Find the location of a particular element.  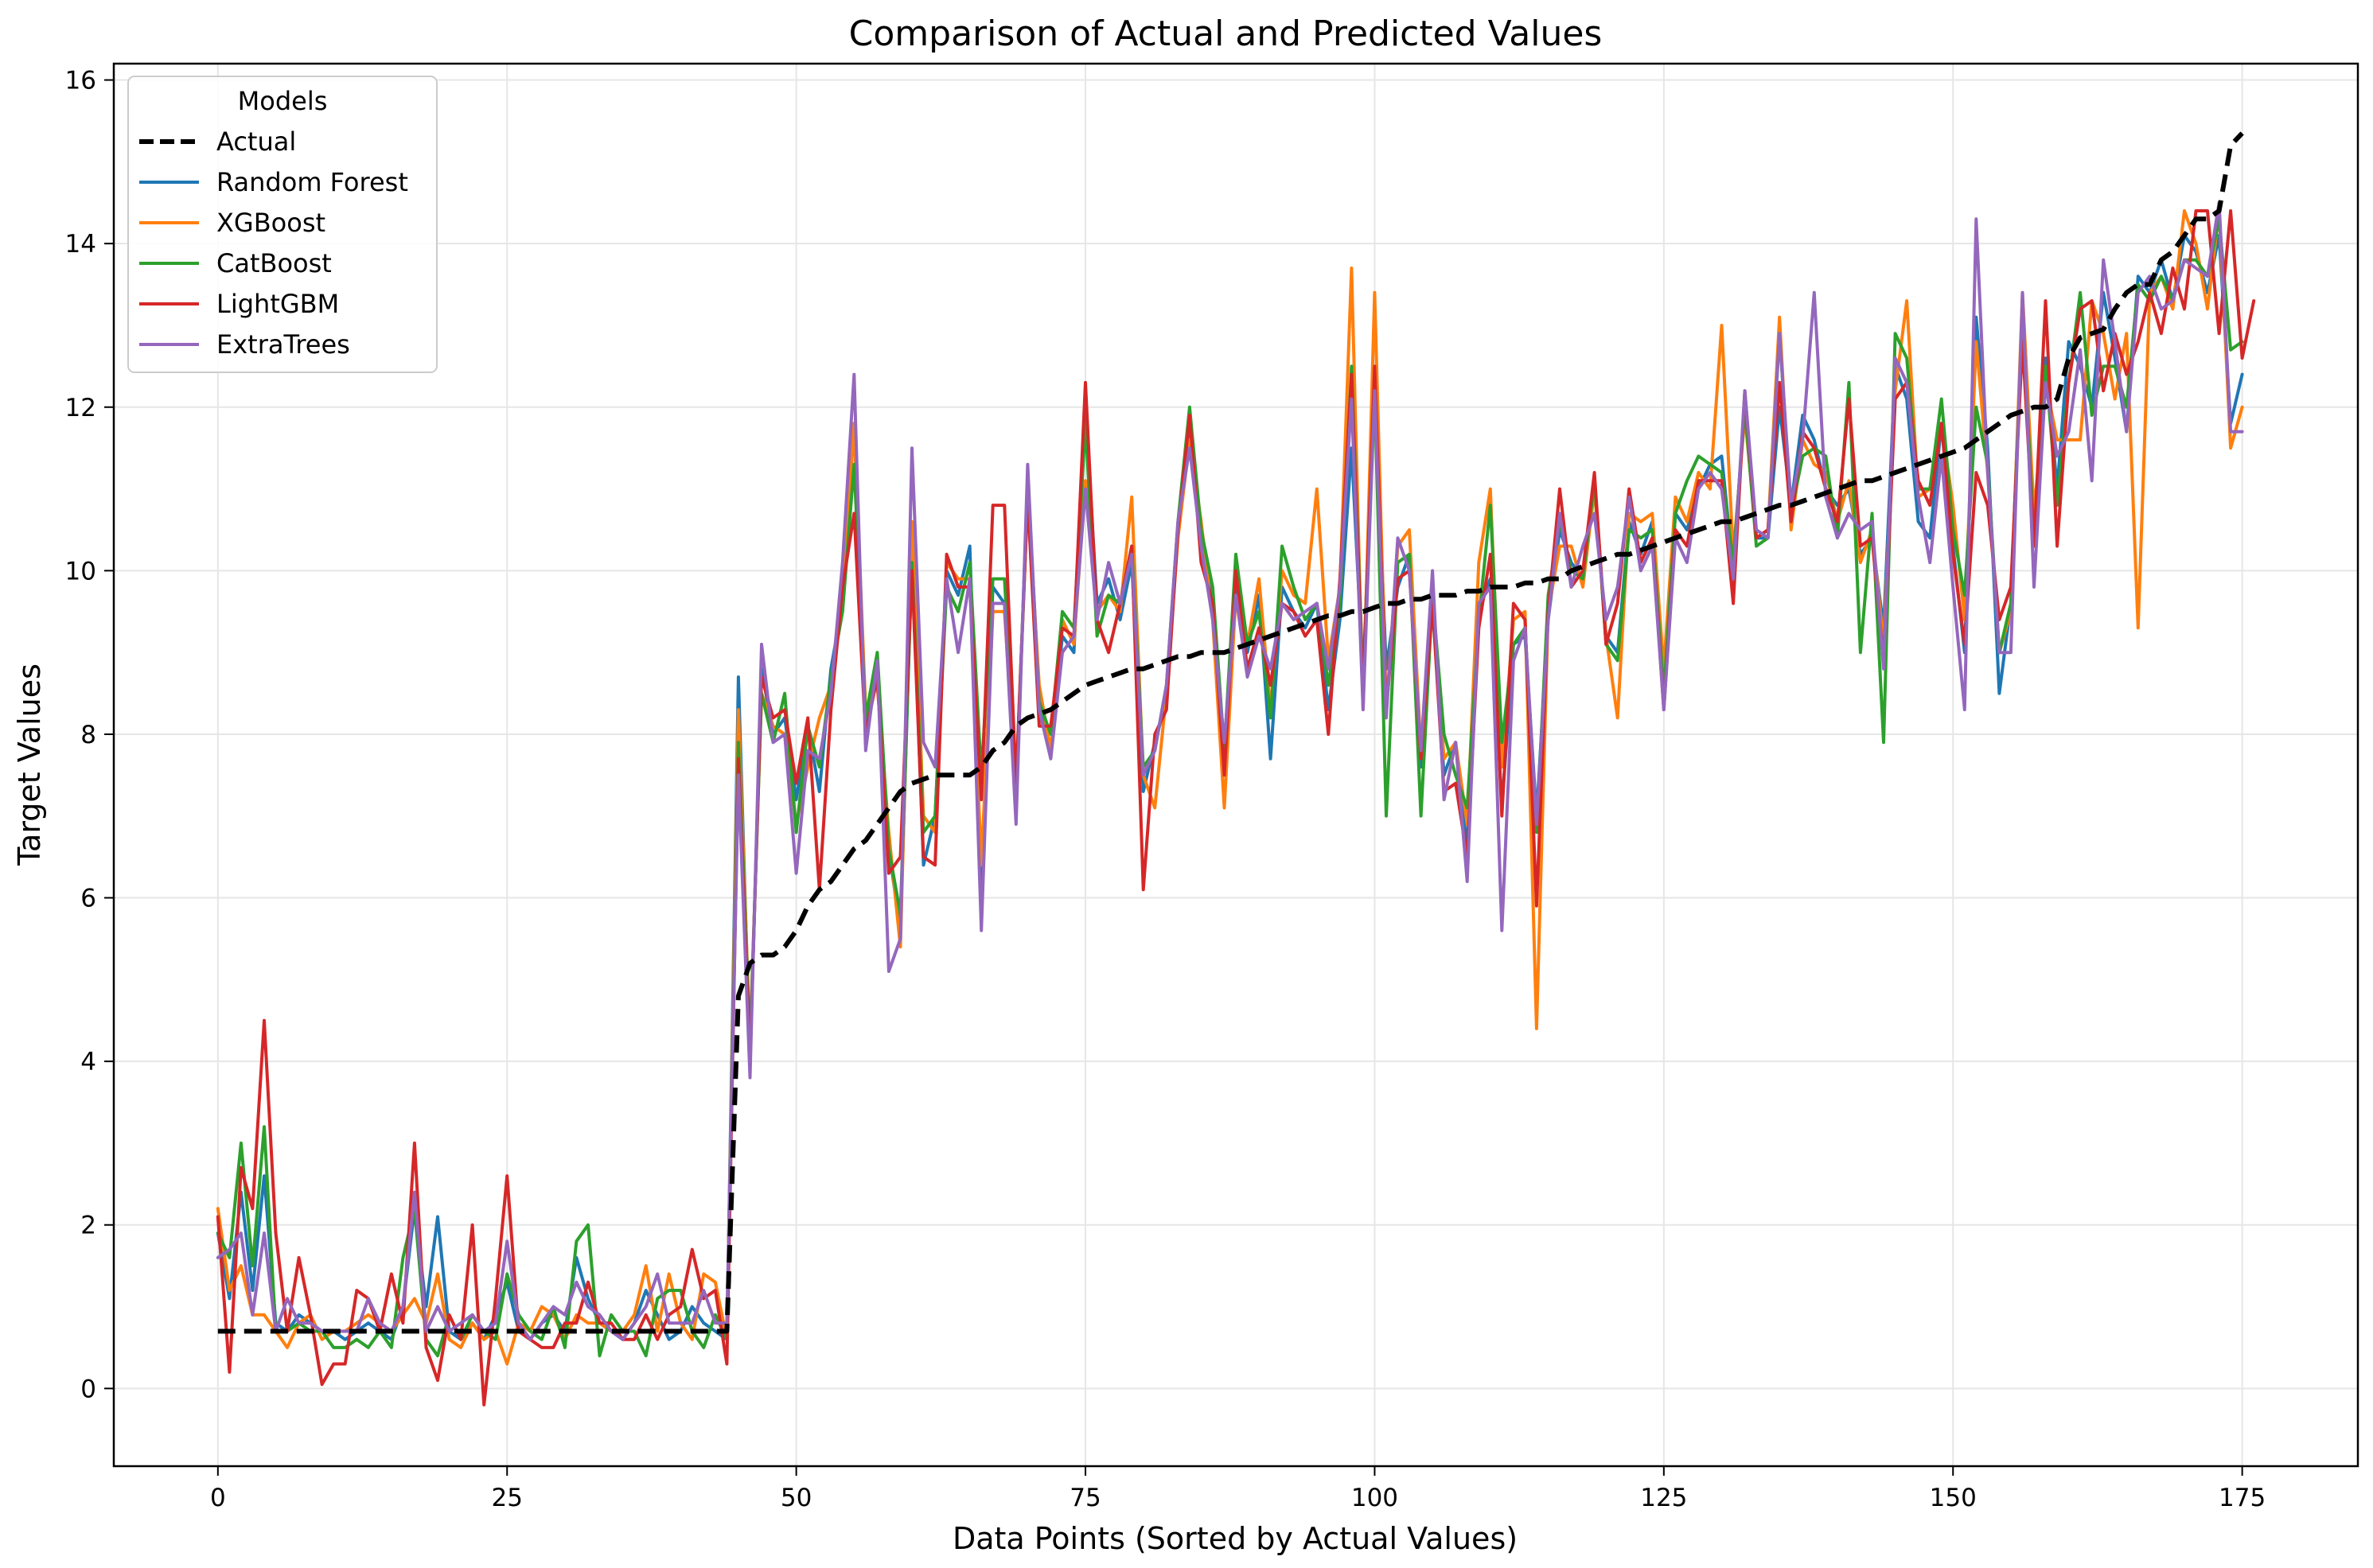

x-tick-label: 150 is located at coordinates (1953, 1498).